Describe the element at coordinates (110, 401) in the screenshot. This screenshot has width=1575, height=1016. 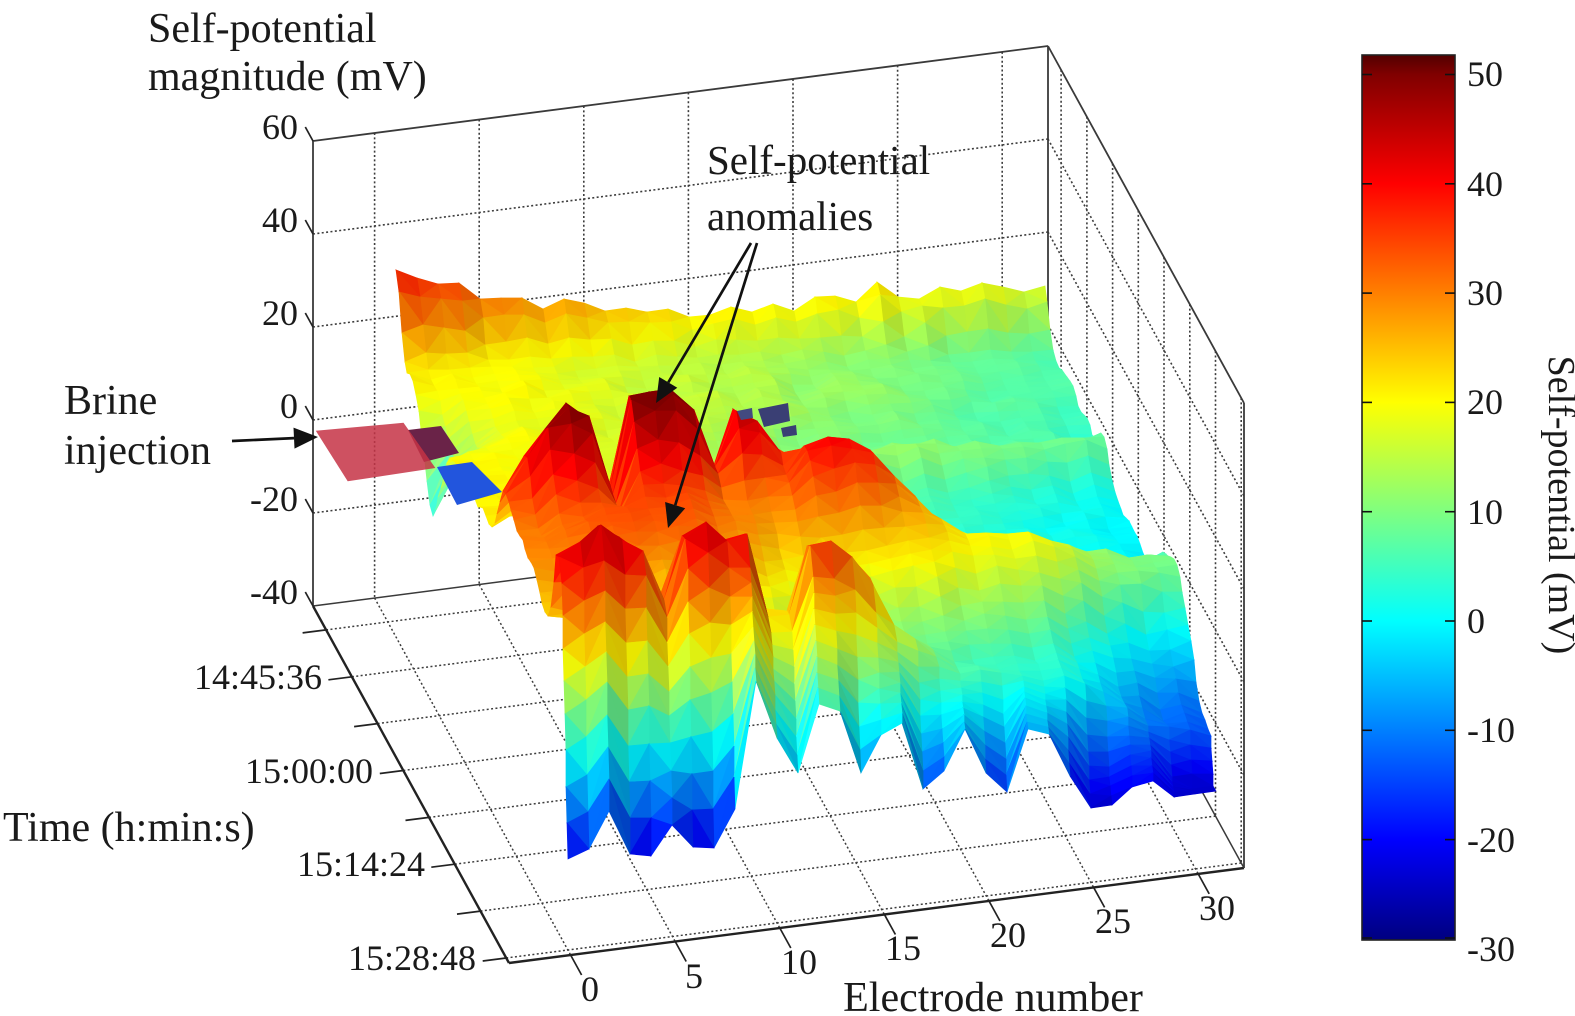
I see `svg-text: Brine` at that location.